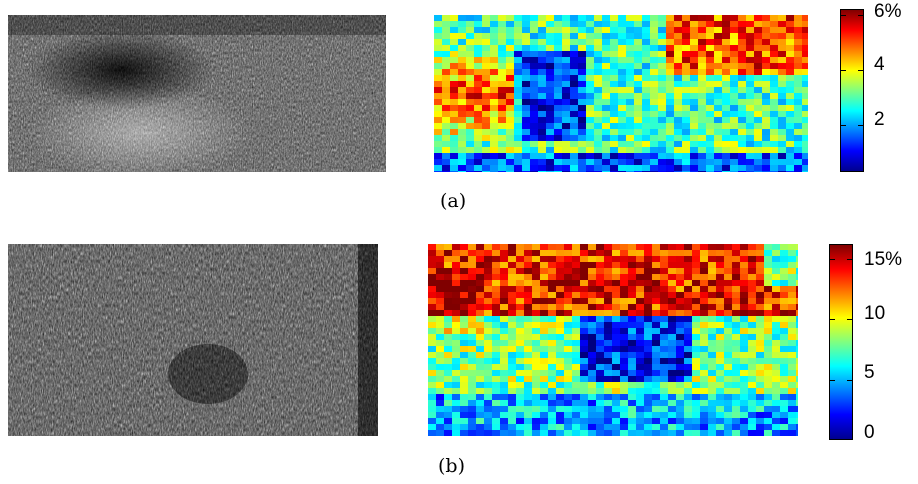  Describe the element at coordinates (451, 466) in the screenshot. I see `panel-b-caption: (b)` at that location.